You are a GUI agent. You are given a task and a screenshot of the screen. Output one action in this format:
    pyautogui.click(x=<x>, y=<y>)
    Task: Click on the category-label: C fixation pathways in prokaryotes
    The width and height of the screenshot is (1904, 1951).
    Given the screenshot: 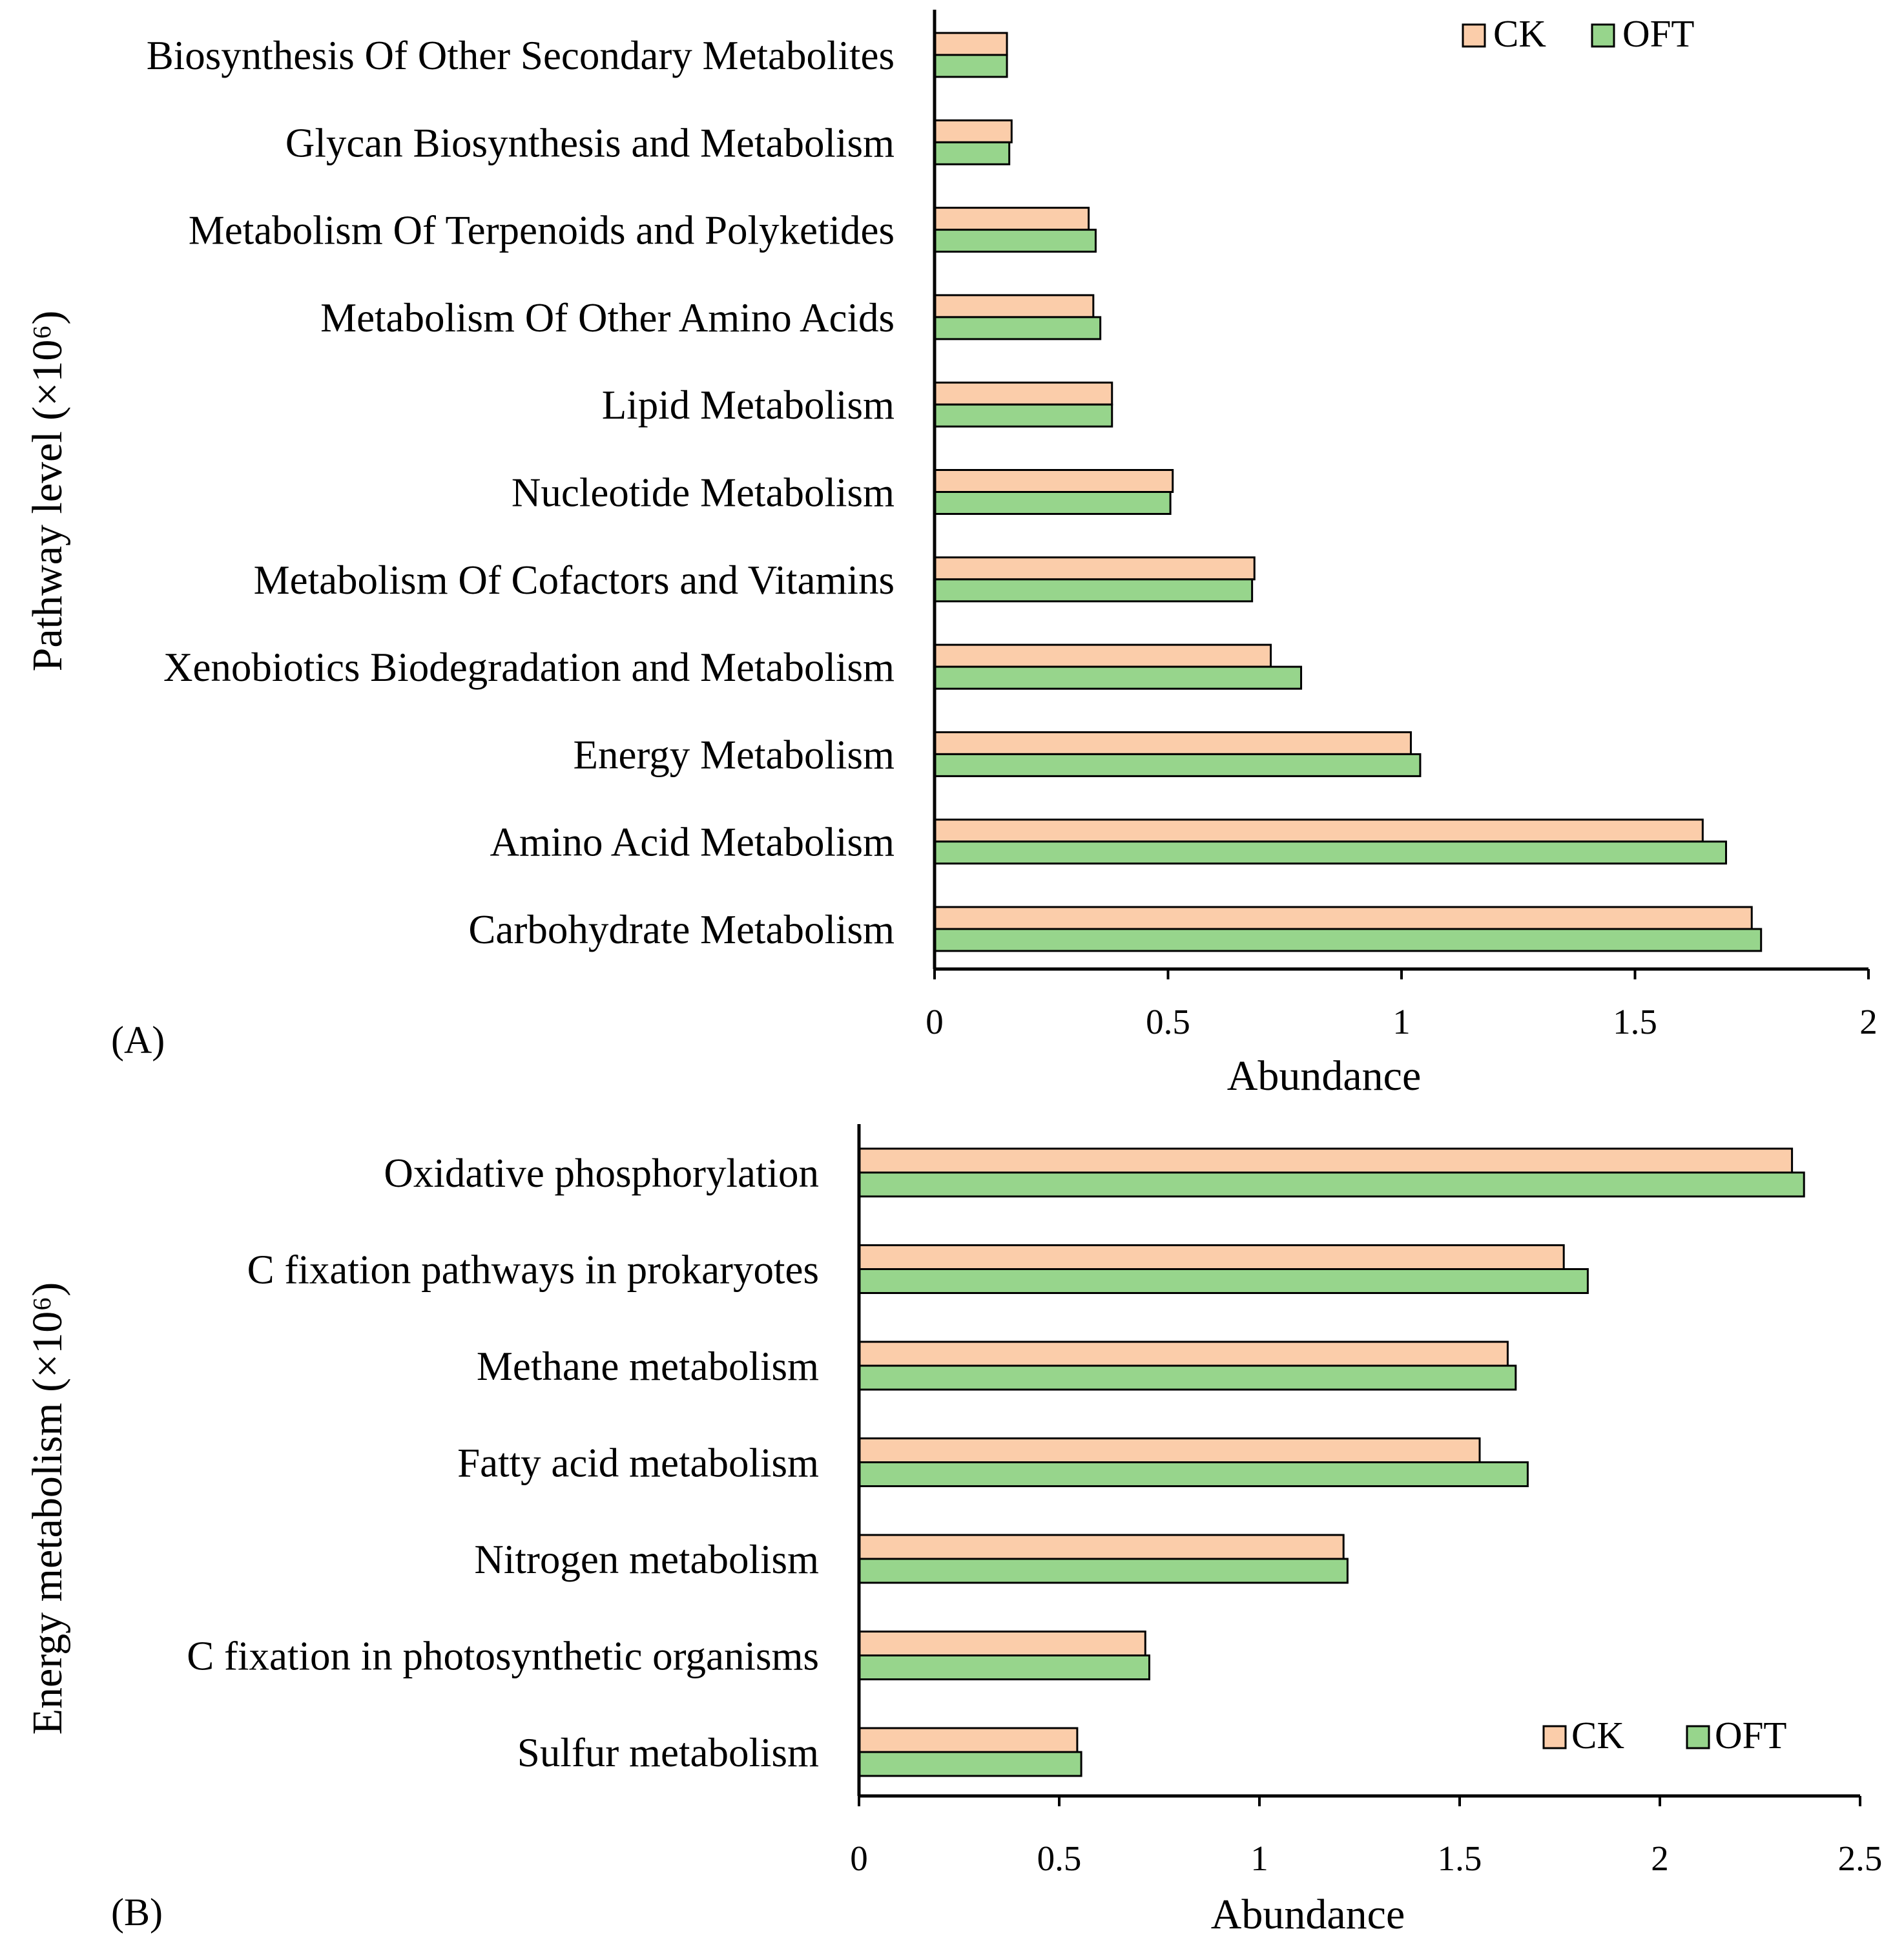 What is the action you would take?
    pyautogui.click(x=533, y=1270)
    